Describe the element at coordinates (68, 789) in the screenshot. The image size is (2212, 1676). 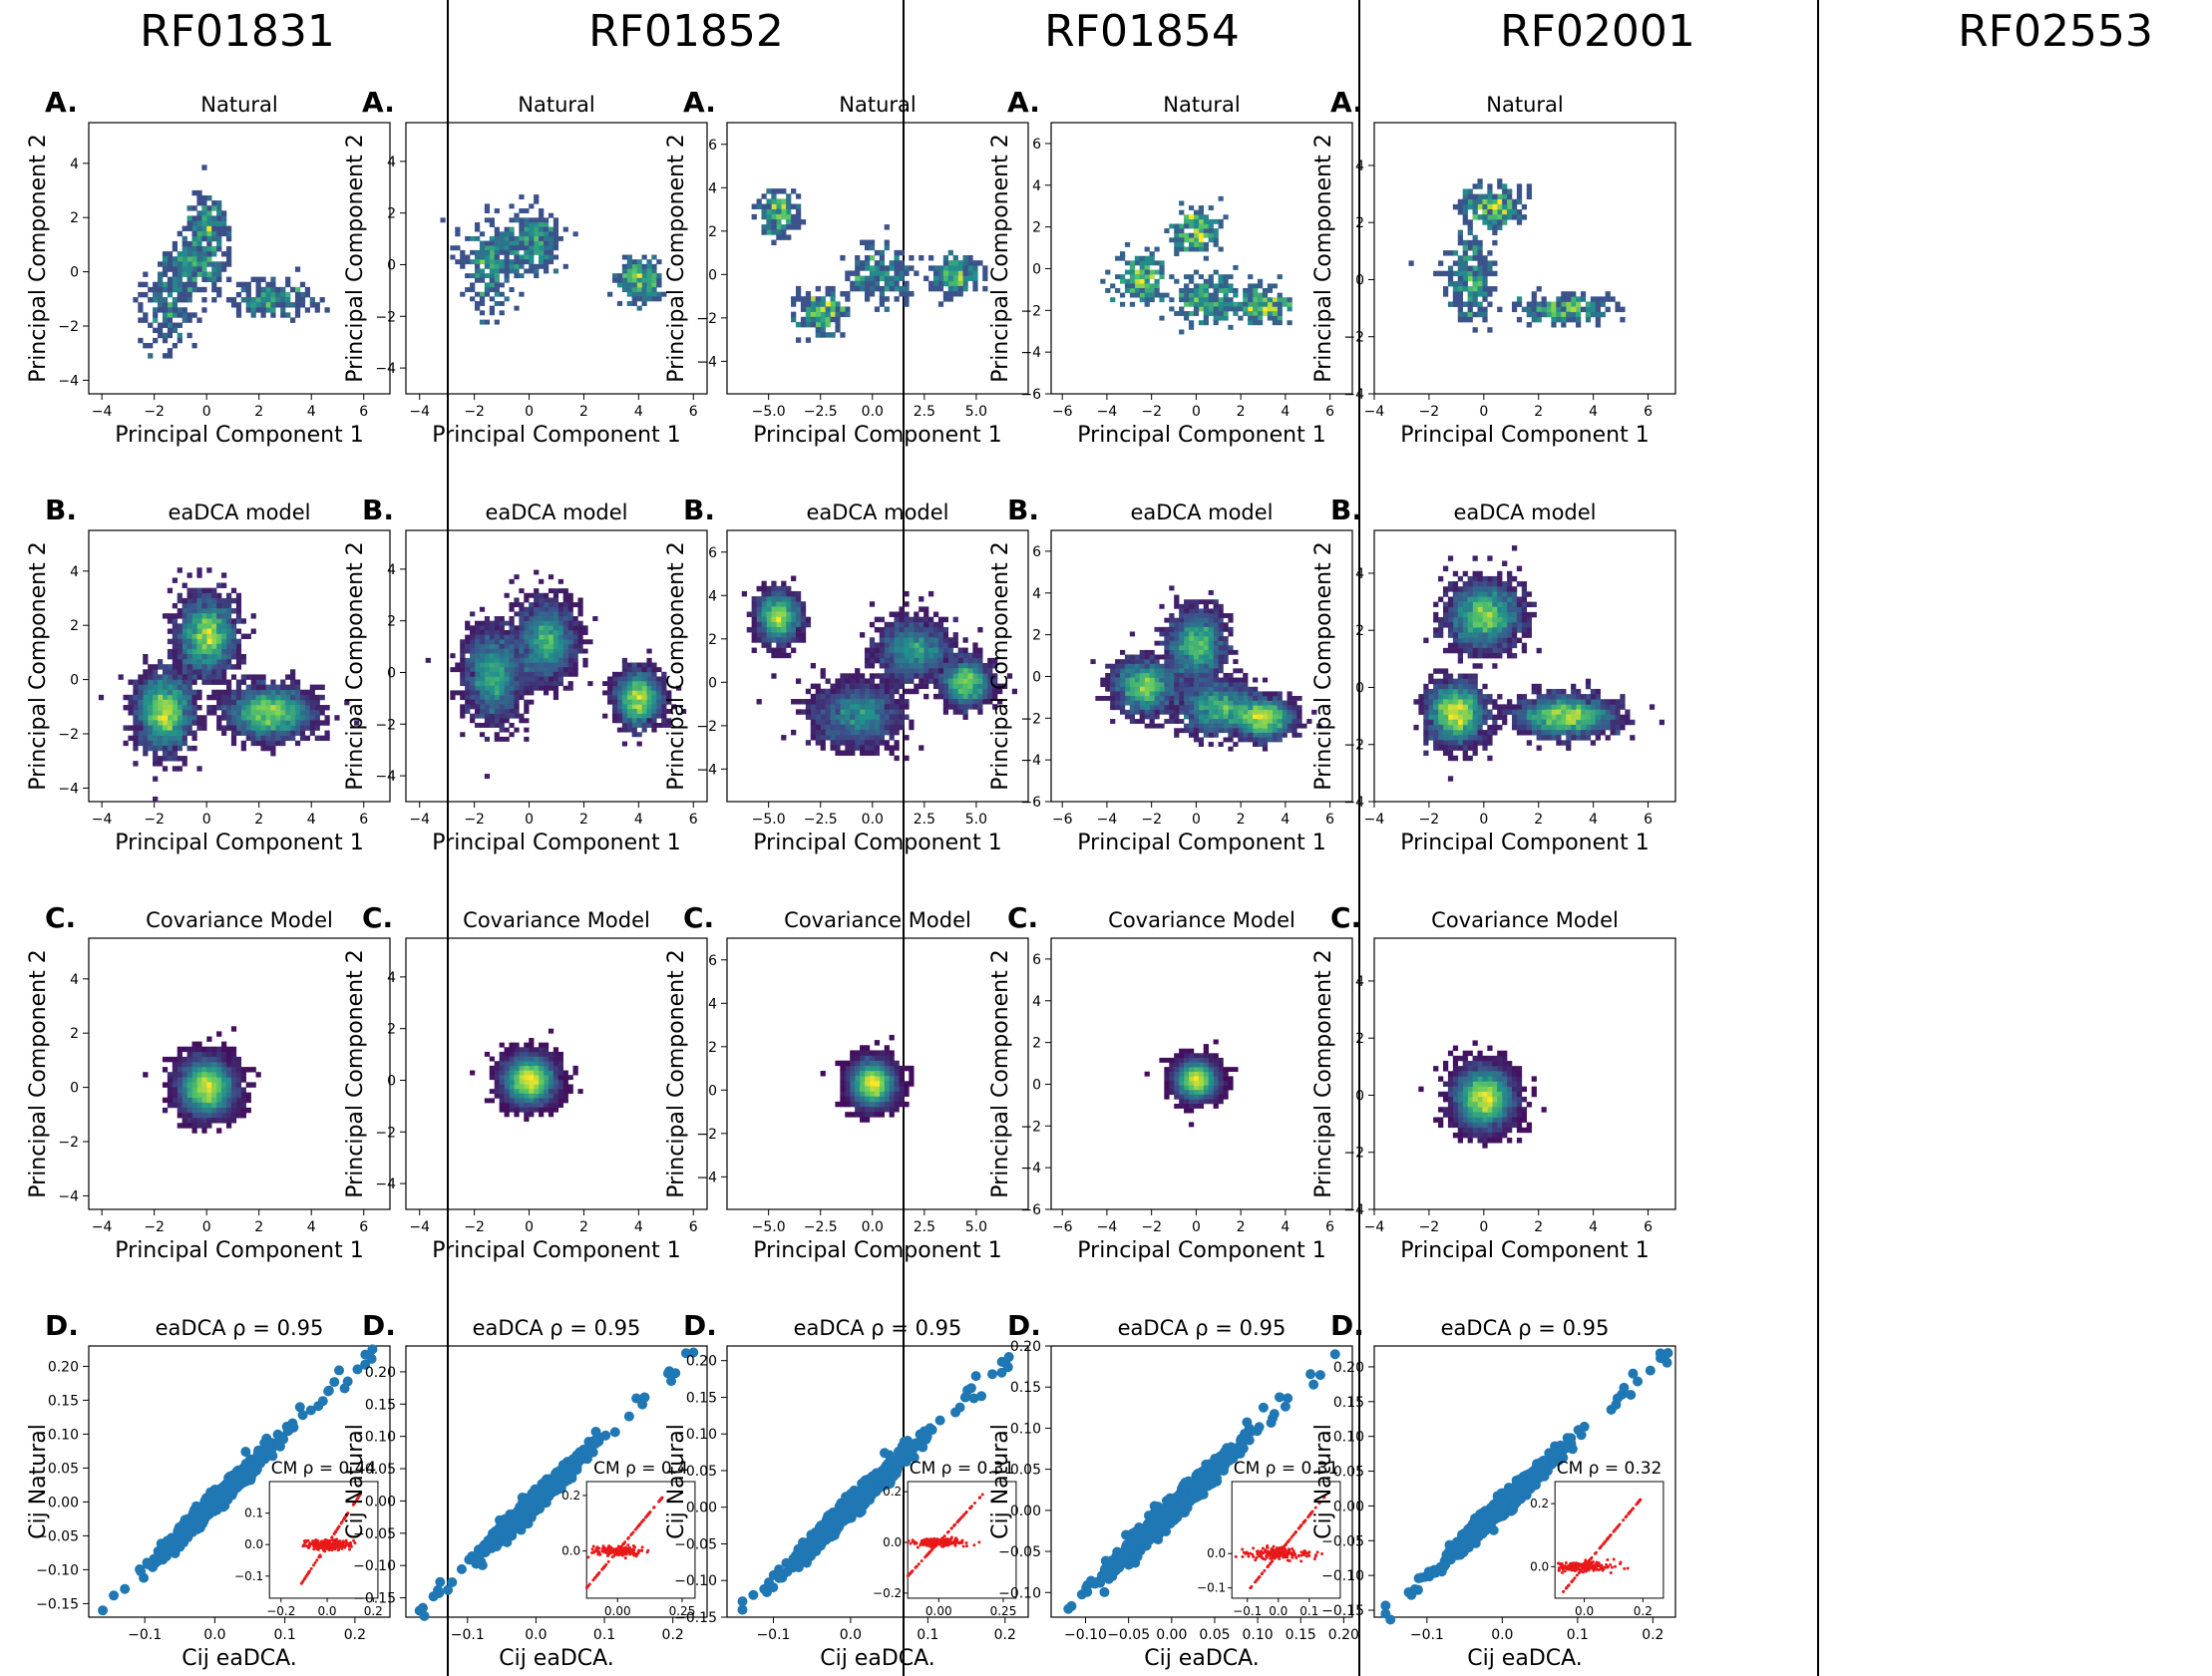
I see `y-tick-label: −4` at that location.